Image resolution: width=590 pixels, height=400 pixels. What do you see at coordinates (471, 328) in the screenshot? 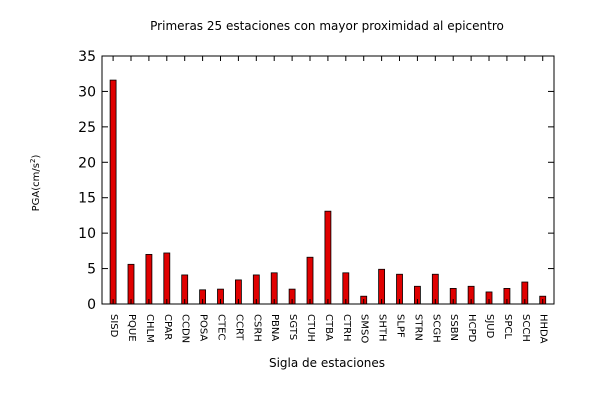
I see `x-tick-label: HCPD` at bounding box center [471, 328].